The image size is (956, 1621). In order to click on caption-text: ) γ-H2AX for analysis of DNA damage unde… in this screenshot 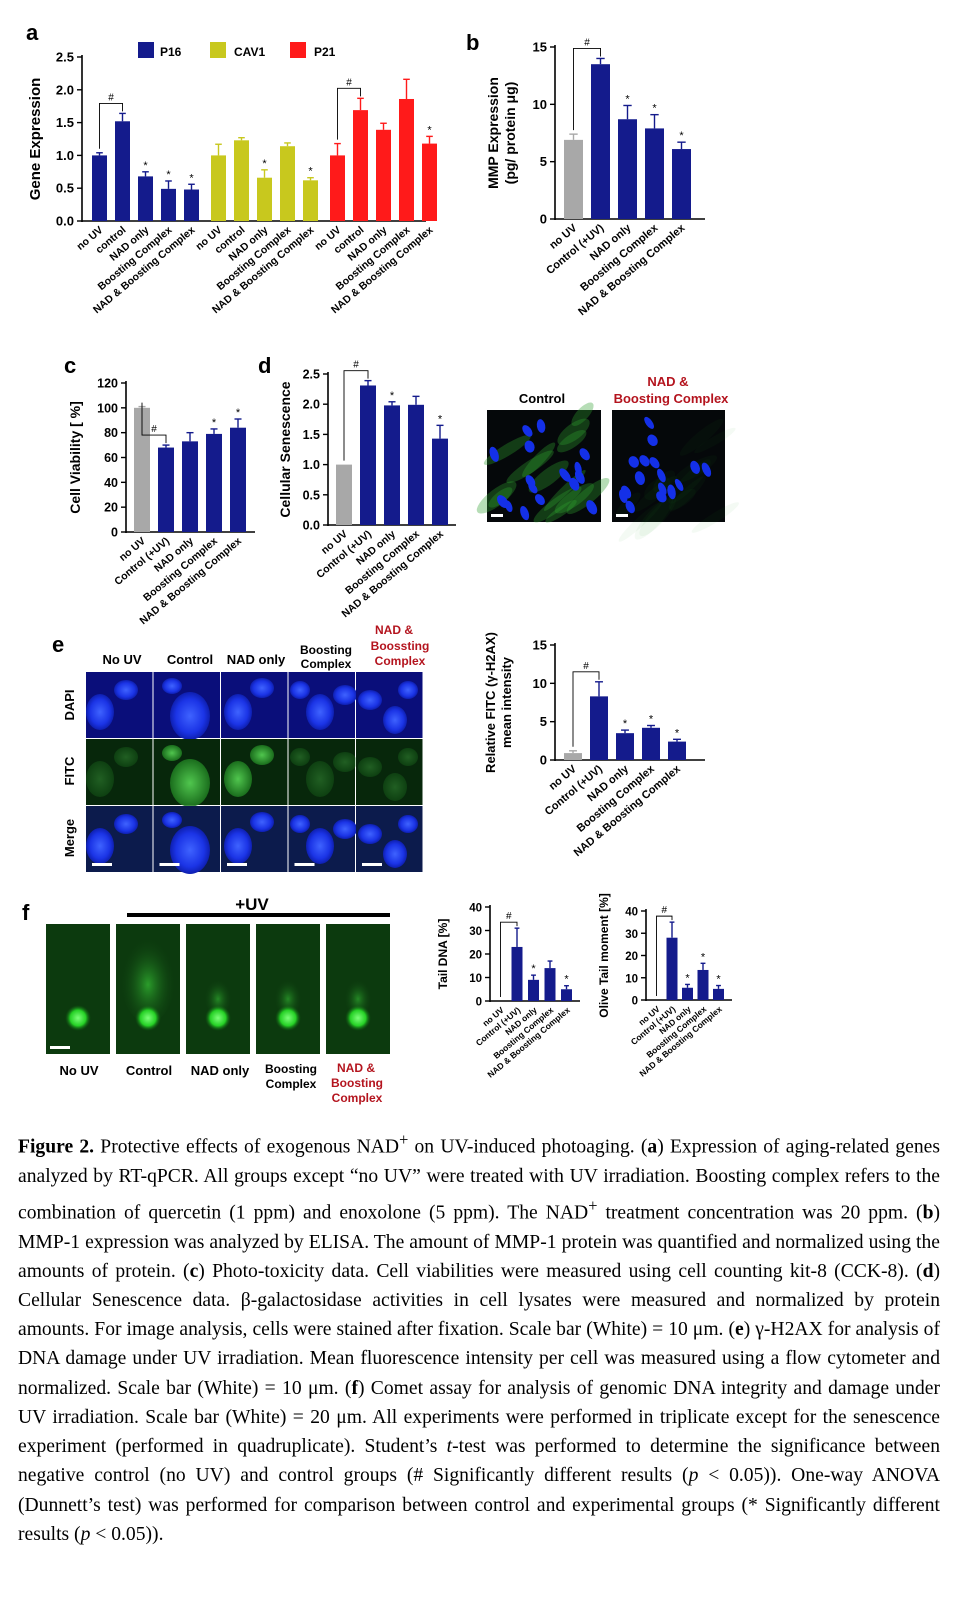, I will do `click(479, 1359)`.